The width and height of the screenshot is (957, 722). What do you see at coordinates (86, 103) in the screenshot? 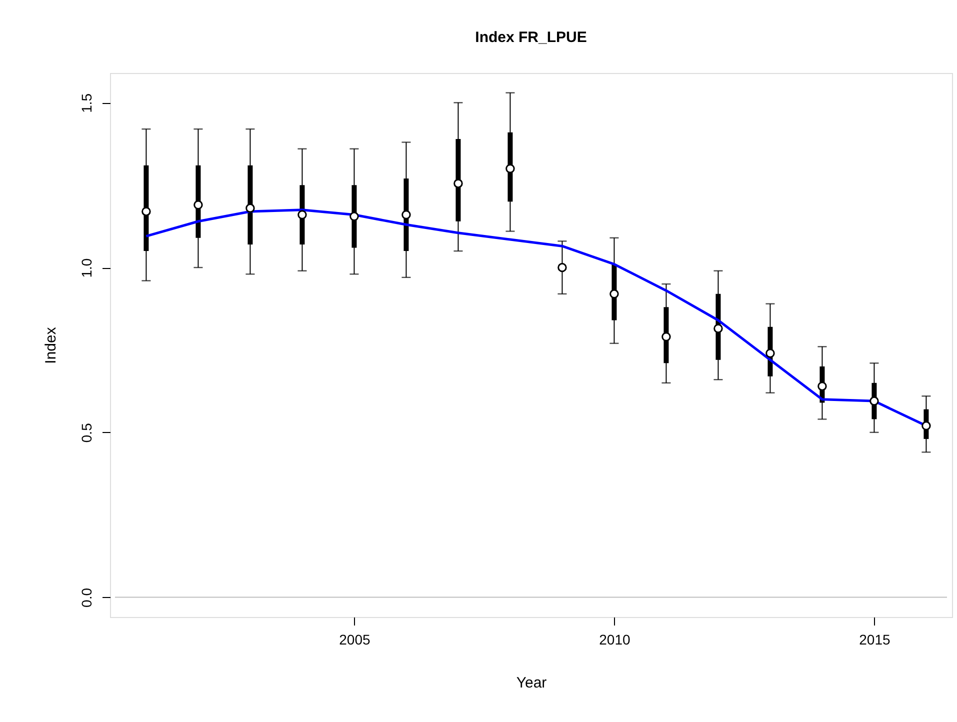
I see `y-tick-label: 1.5` at bounding box center [86, 103].